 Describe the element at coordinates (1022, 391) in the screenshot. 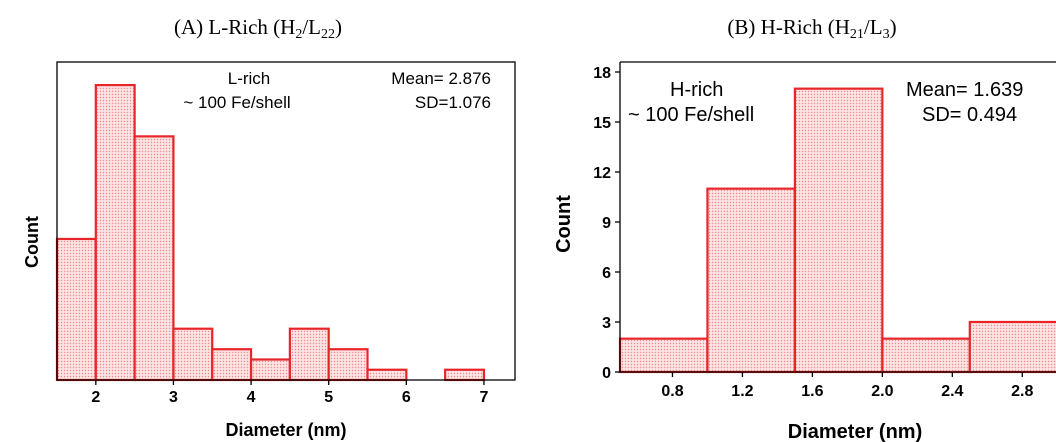

I see `panel-b-xtick-label-5: 2.8` at that location.